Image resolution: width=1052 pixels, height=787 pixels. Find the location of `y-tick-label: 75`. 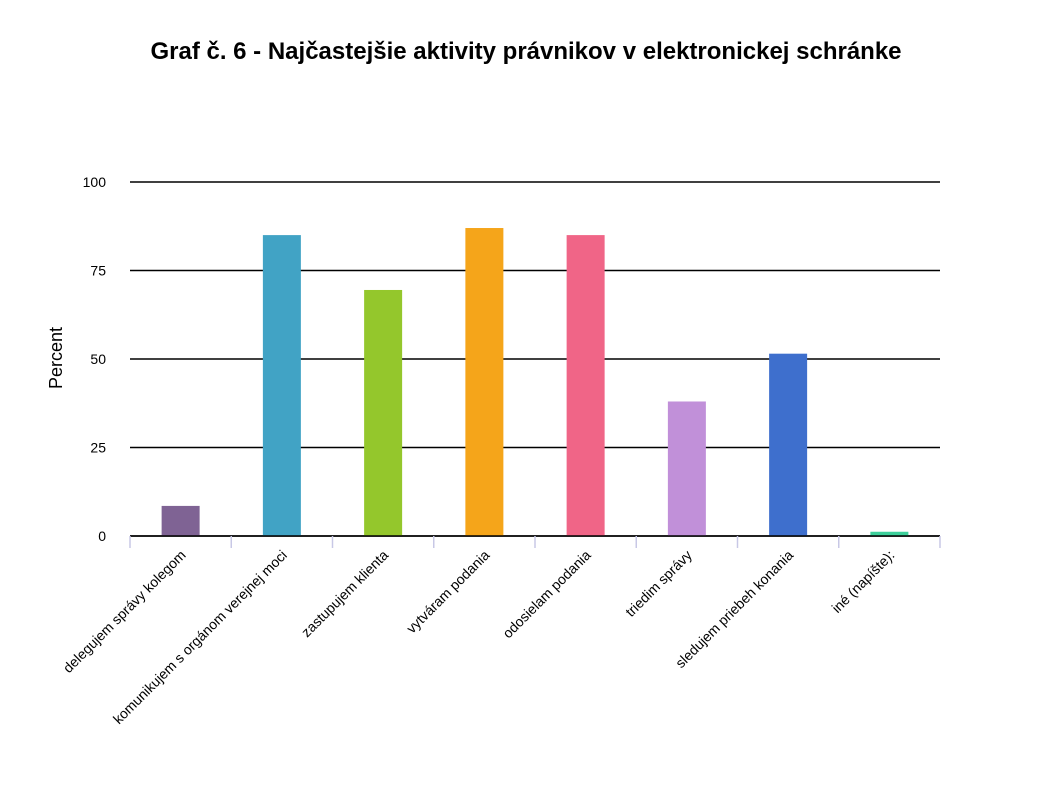

y-tick-label: 75 is located at coordinates (98, 271).